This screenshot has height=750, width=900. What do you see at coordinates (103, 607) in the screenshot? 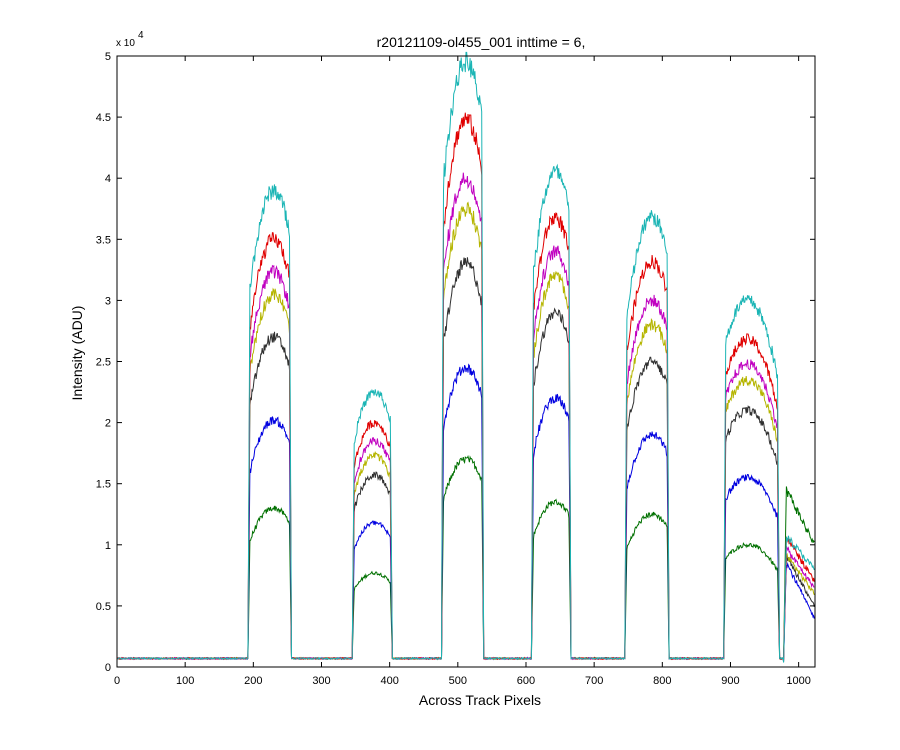
I see `y-tick-label: 0.5` at bounding box center [103, 607].